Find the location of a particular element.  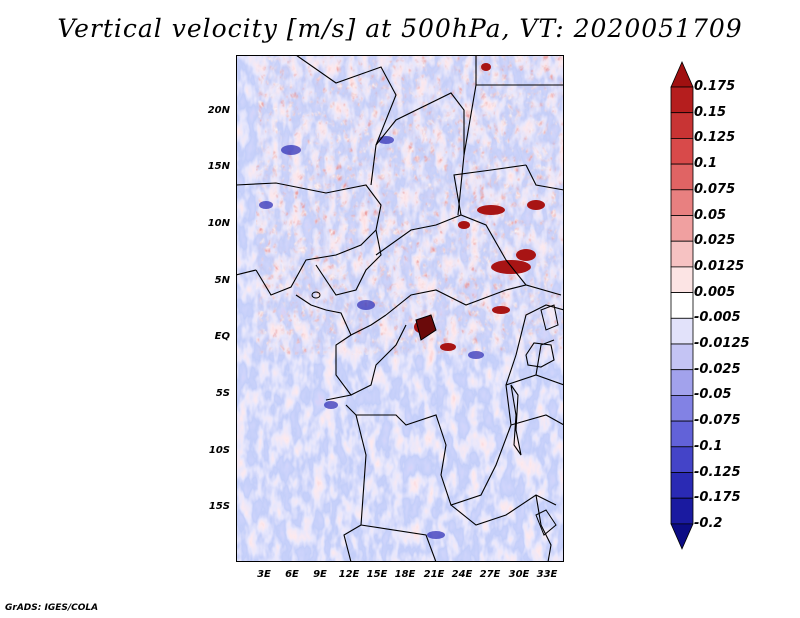

lon-label: 3E is located at coordinates (264, 574).